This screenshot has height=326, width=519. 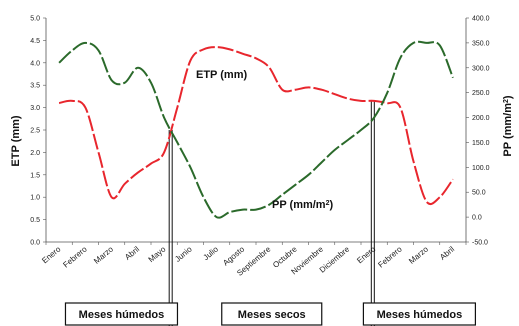 What do you see at coordinates (35, 108) in the screenshot?
I see `left-tick-label: 3.0` at bounding box center [35, 108].